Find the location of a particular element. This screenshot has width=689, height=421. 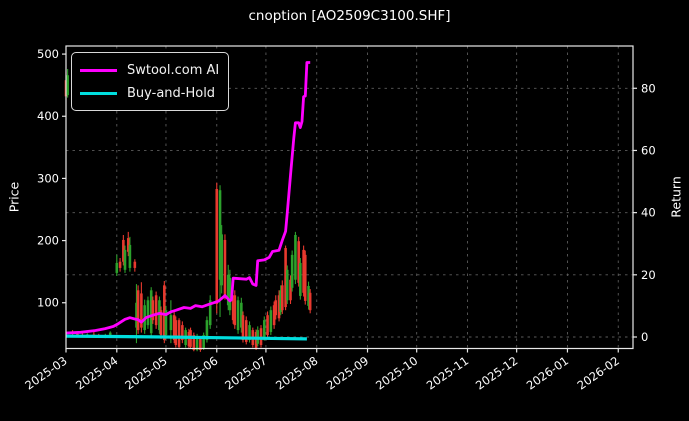

svg-text: 2025-11 is located at coordinates (447, 372).